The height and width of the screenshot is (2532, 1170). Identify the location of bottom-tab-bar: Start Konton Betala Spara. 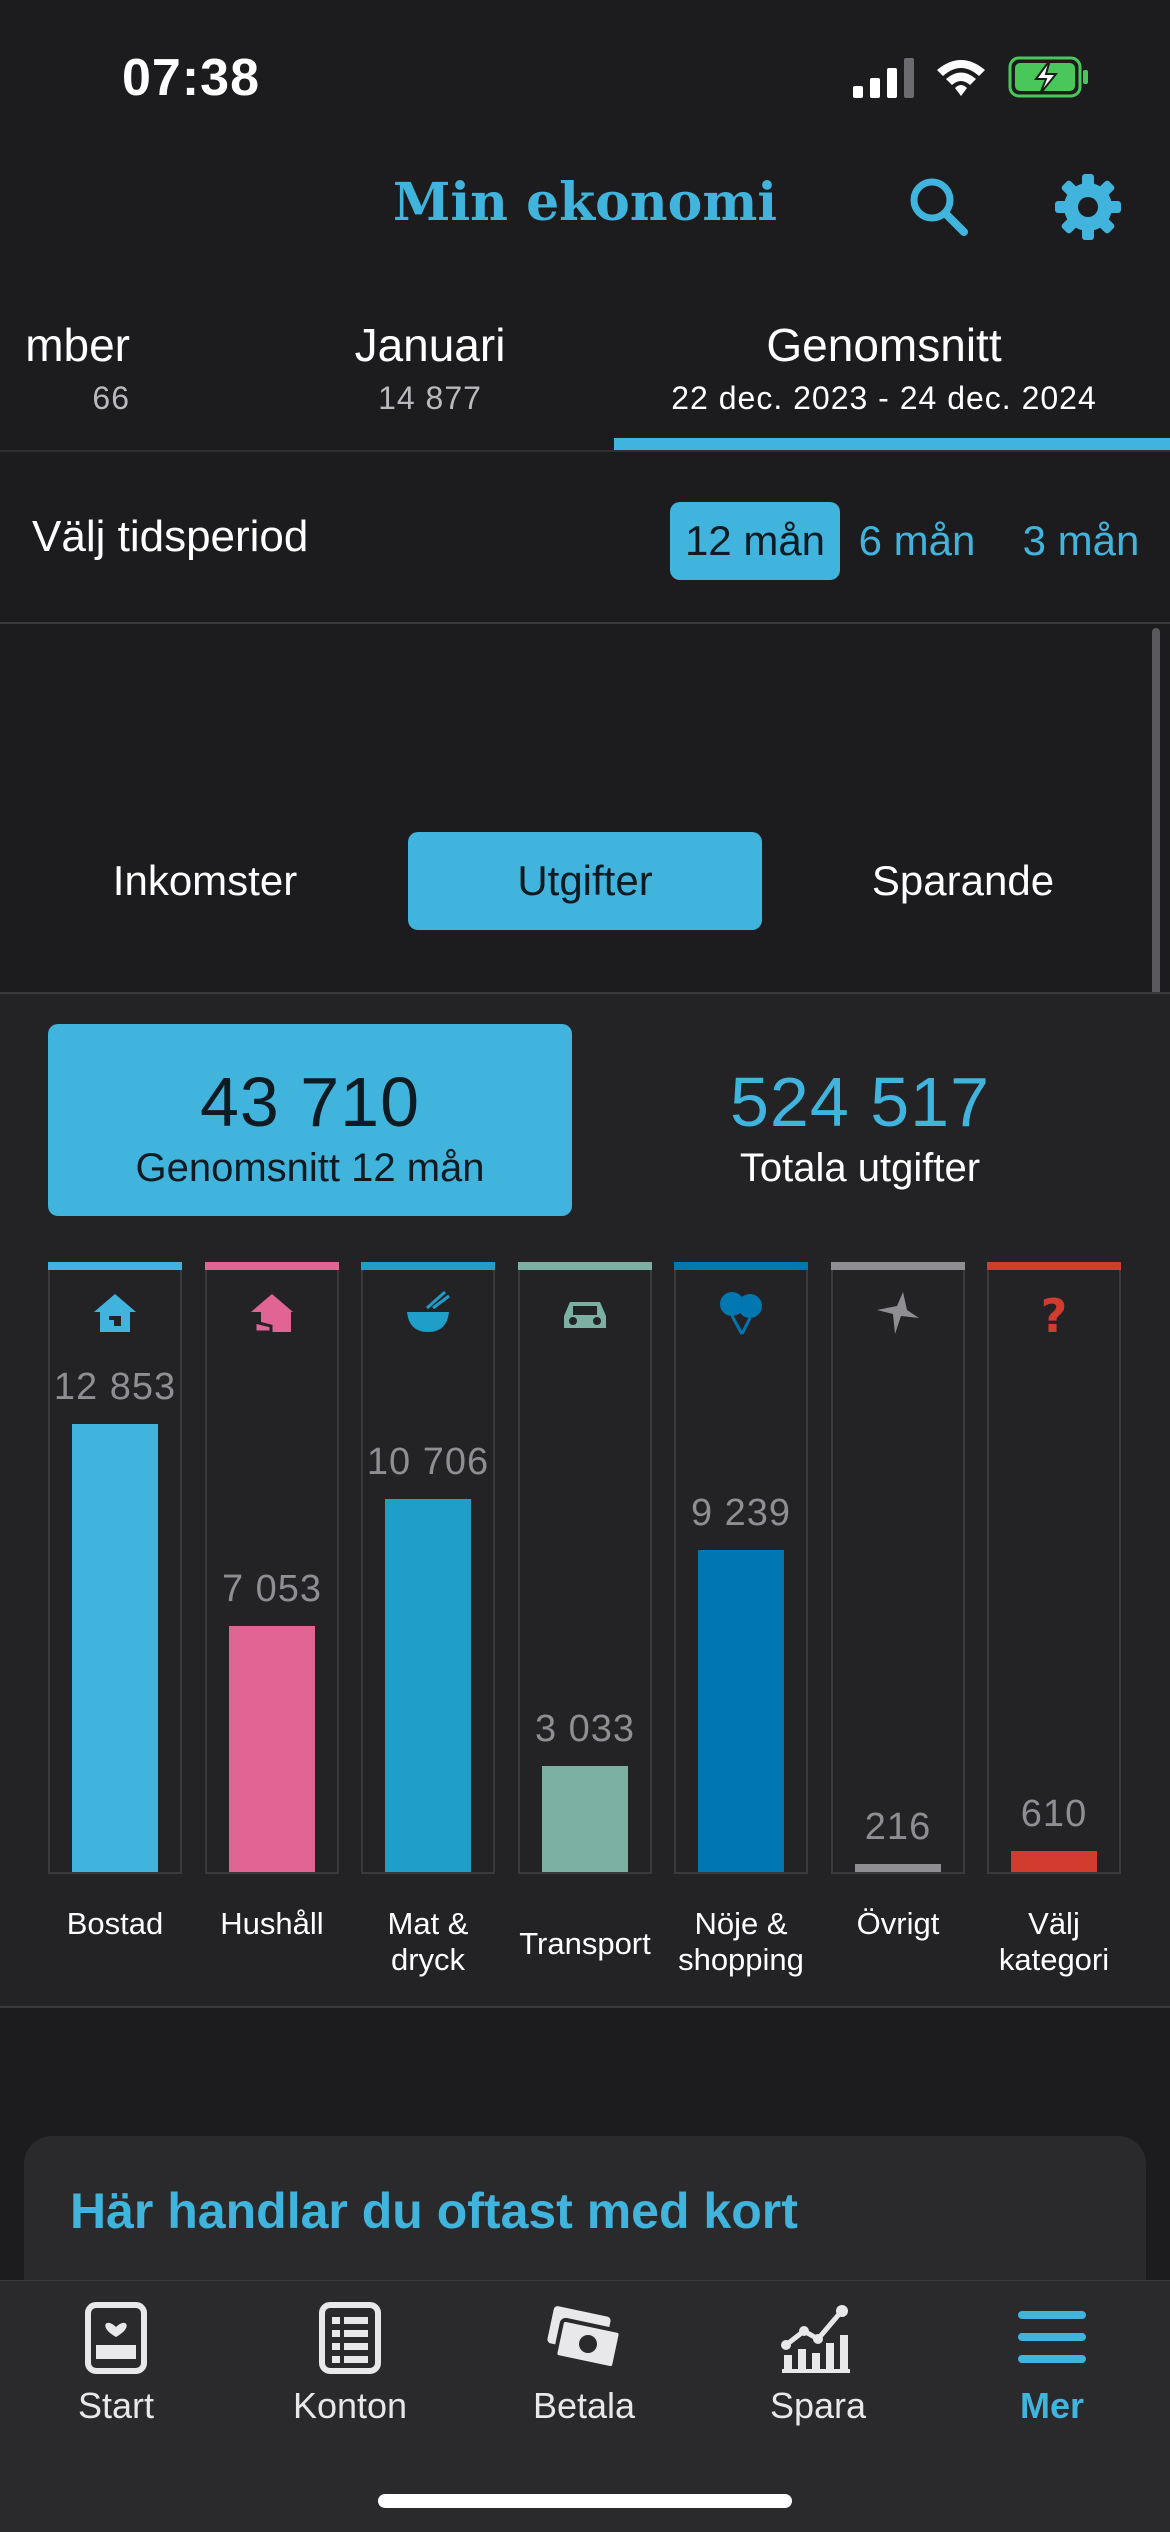
(585, 2406).